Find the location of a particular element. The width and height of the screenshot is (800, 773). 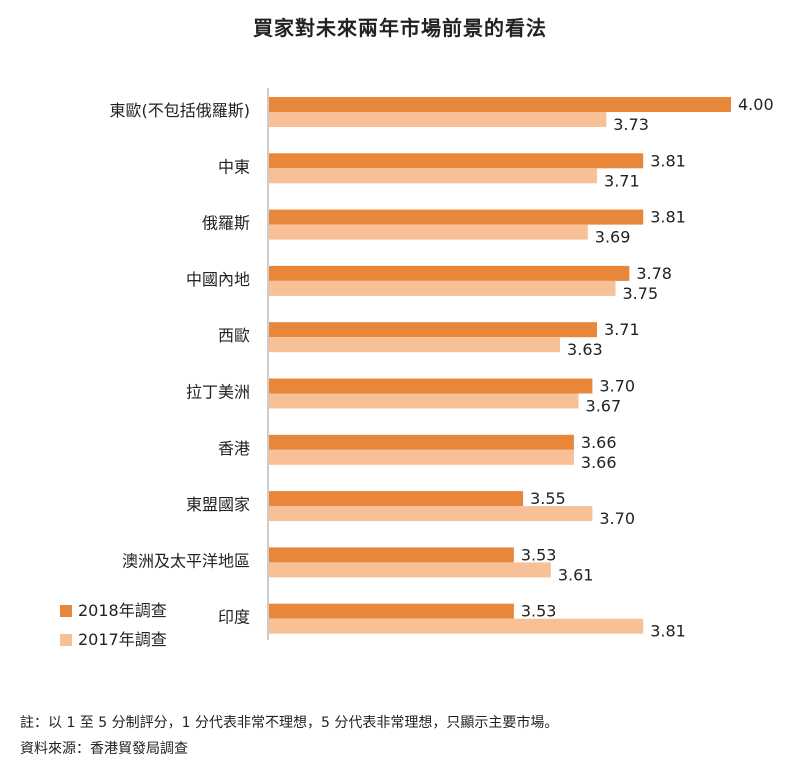

data-label: 3.75 is located at coordinates (641, 293).